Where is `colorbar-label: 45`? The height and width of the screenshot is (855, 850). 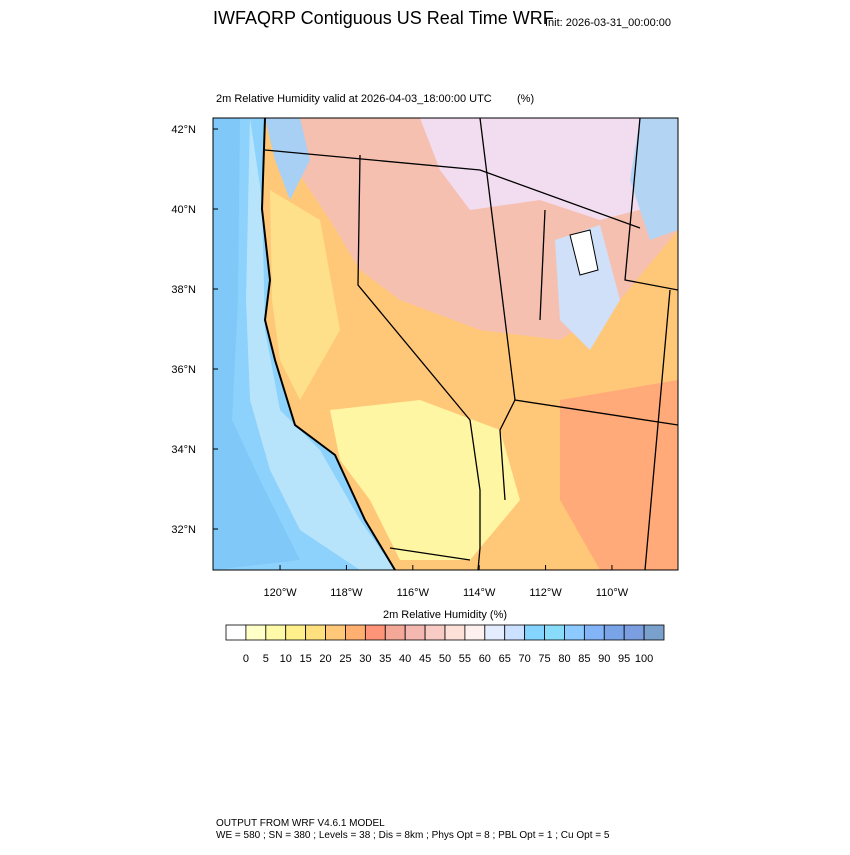
colorbar-label: 45 is located at coordinates (425, 659).